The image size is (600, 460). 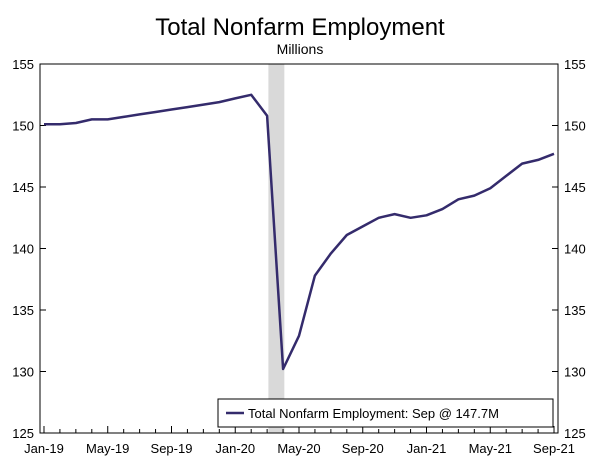 I want to click on y-tick-label-right: 155, so click(x=575, y=64).